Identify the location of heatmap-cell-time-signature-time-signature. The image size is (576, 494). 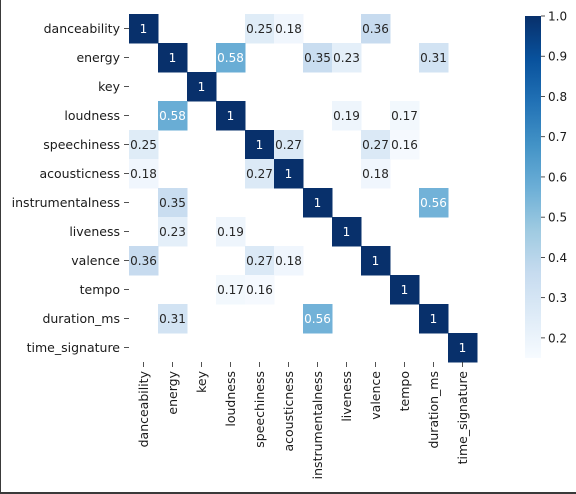
(463, 348).